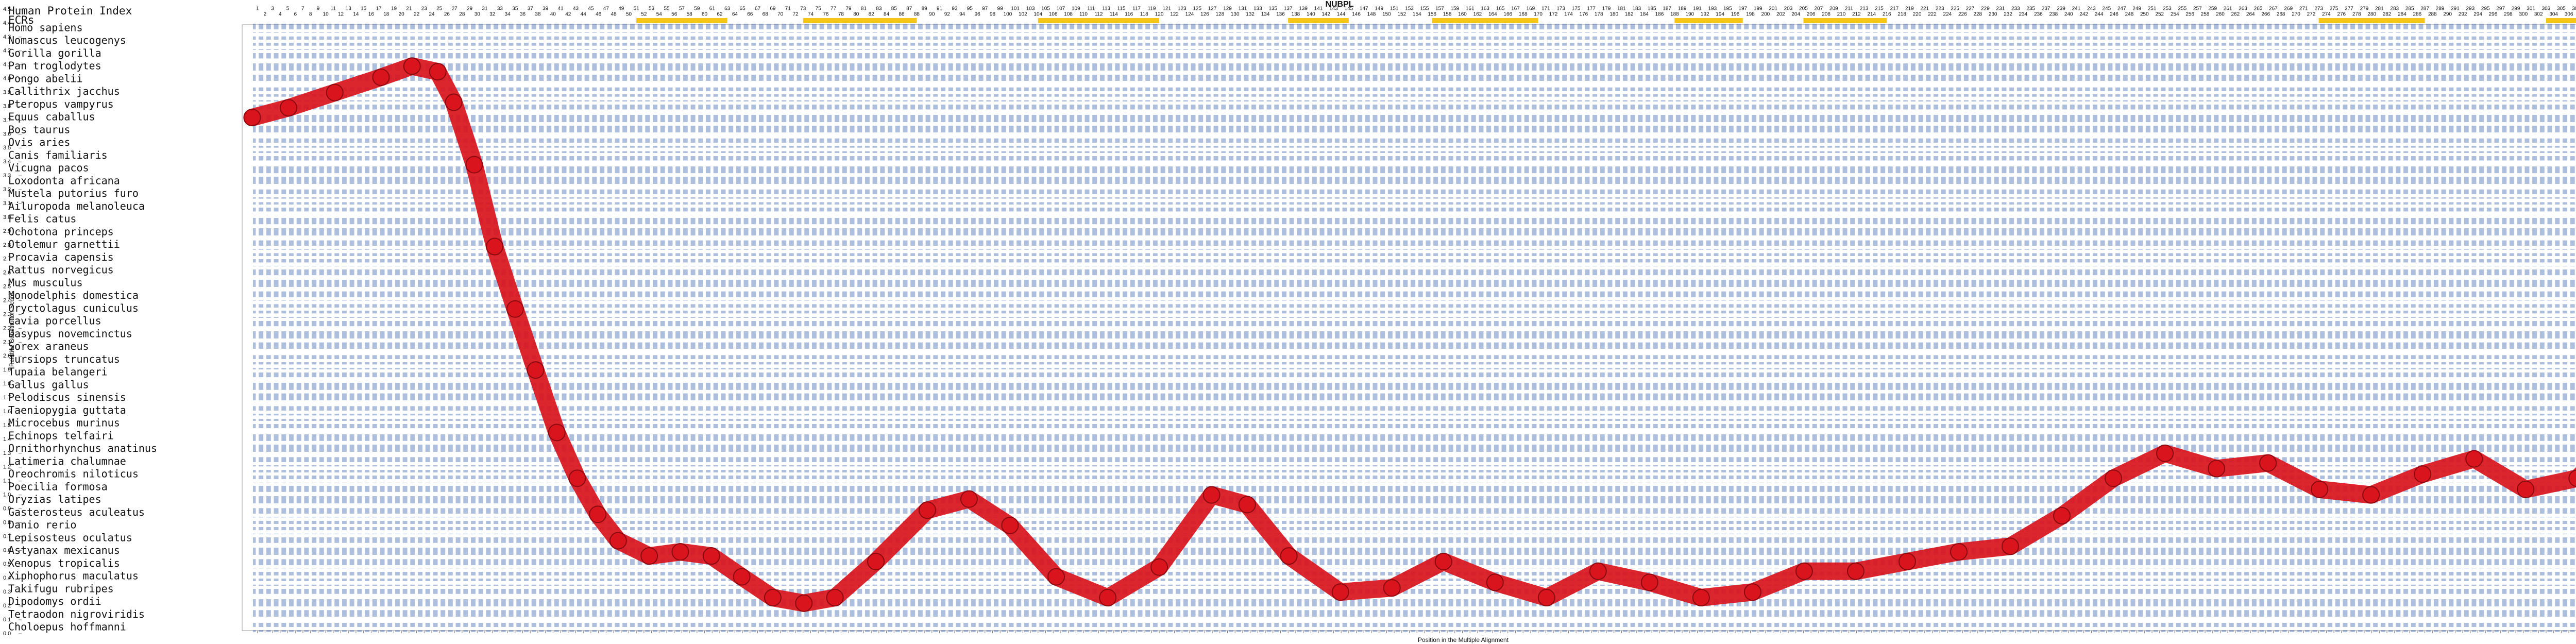  I want to click on index-label: 111, so click(1091, 9).